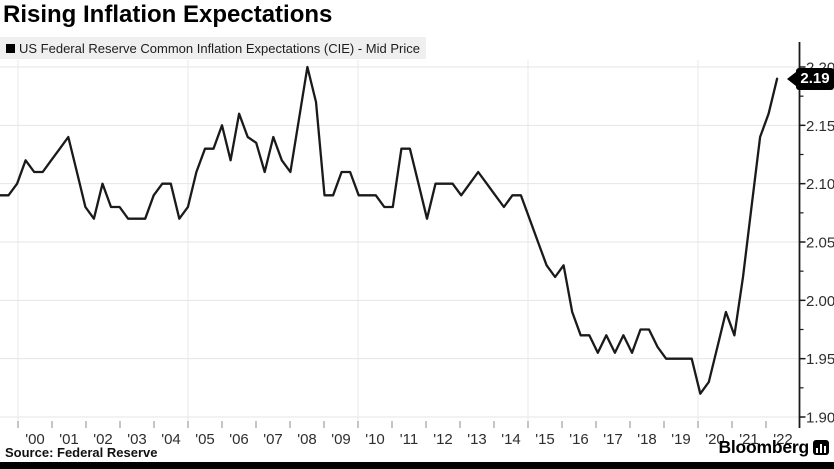  What do you see at coordinates (409, 439) in the screenshot?
I see `x-tick-label: '11` at bounding box center [409, 439].